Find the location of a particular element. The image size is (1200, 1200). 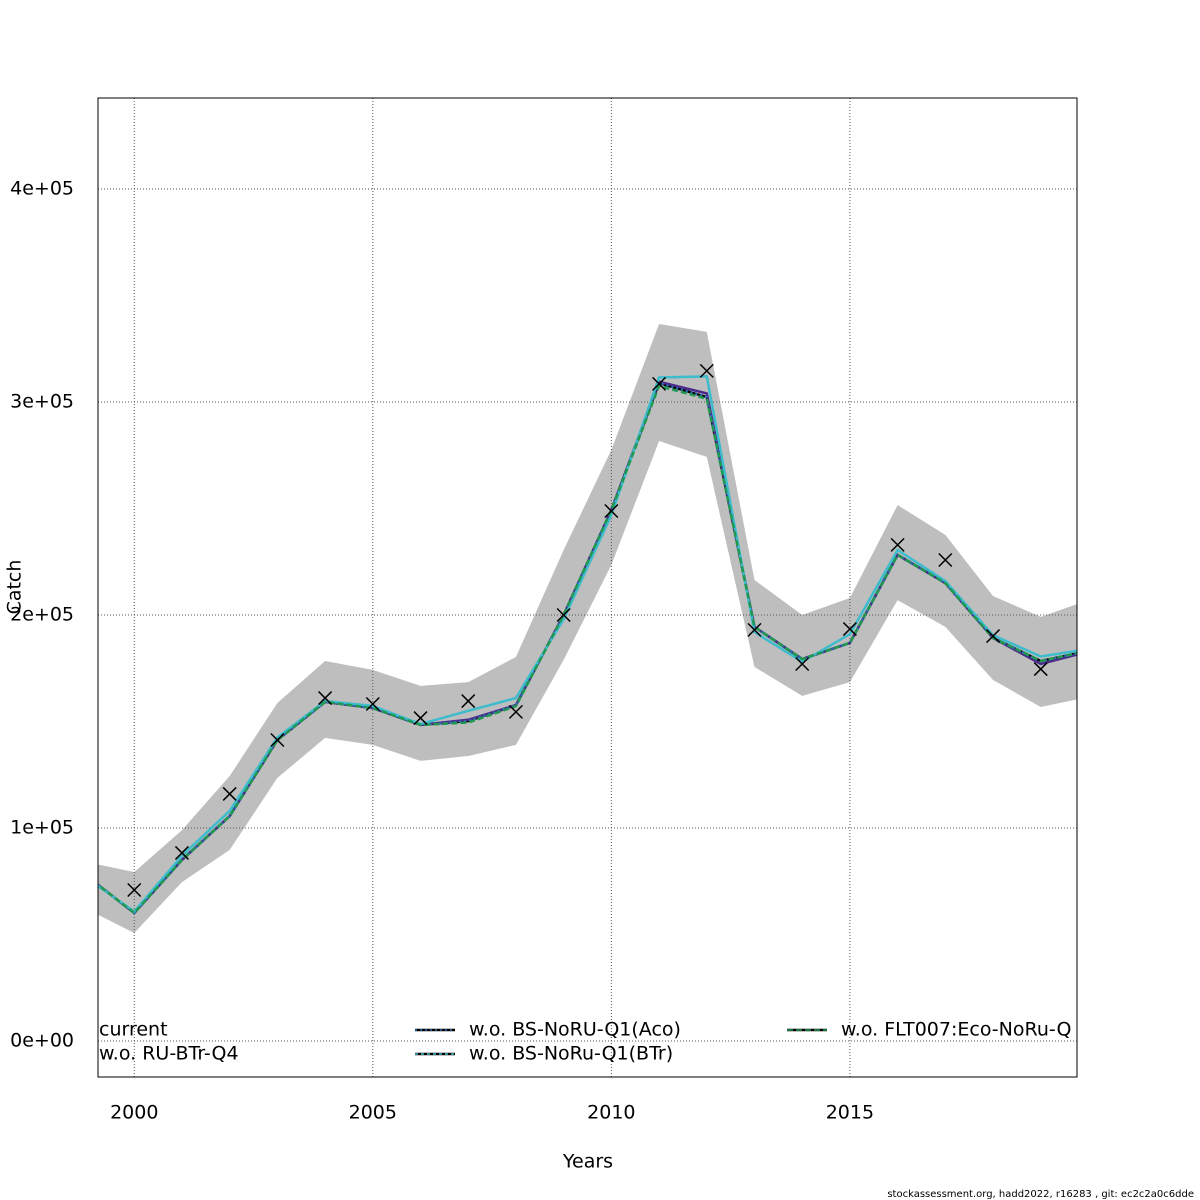

y-axis-label: Catch is located at coordinates (15, 587).